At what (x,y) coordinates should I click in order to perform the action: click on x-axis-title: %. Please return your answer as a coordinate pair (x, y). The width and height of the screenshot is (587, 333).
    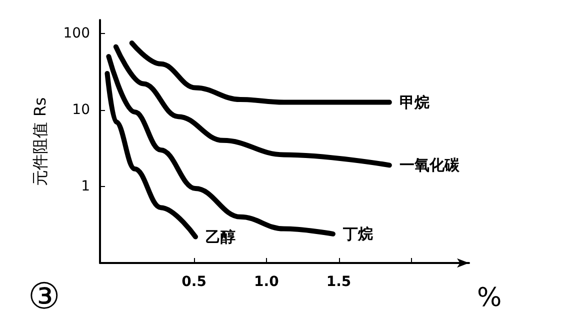
    Looking at the image, I should click on (489, 298).